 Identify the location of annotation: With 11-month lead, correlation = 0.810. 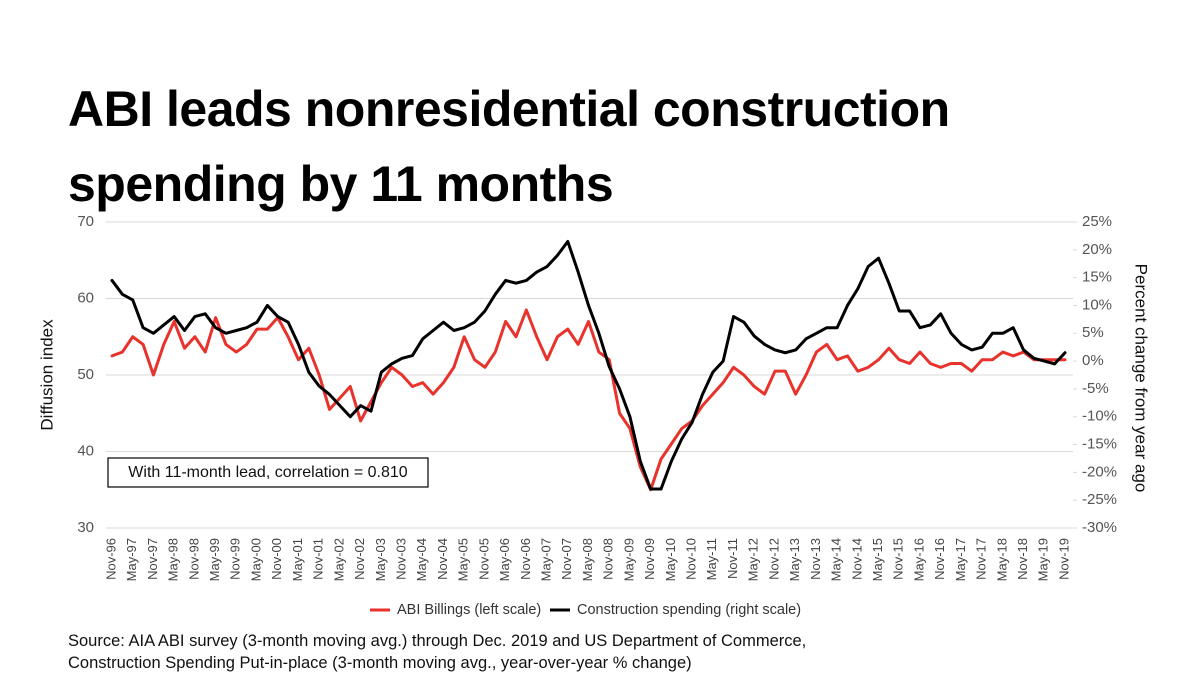
(268, 472).